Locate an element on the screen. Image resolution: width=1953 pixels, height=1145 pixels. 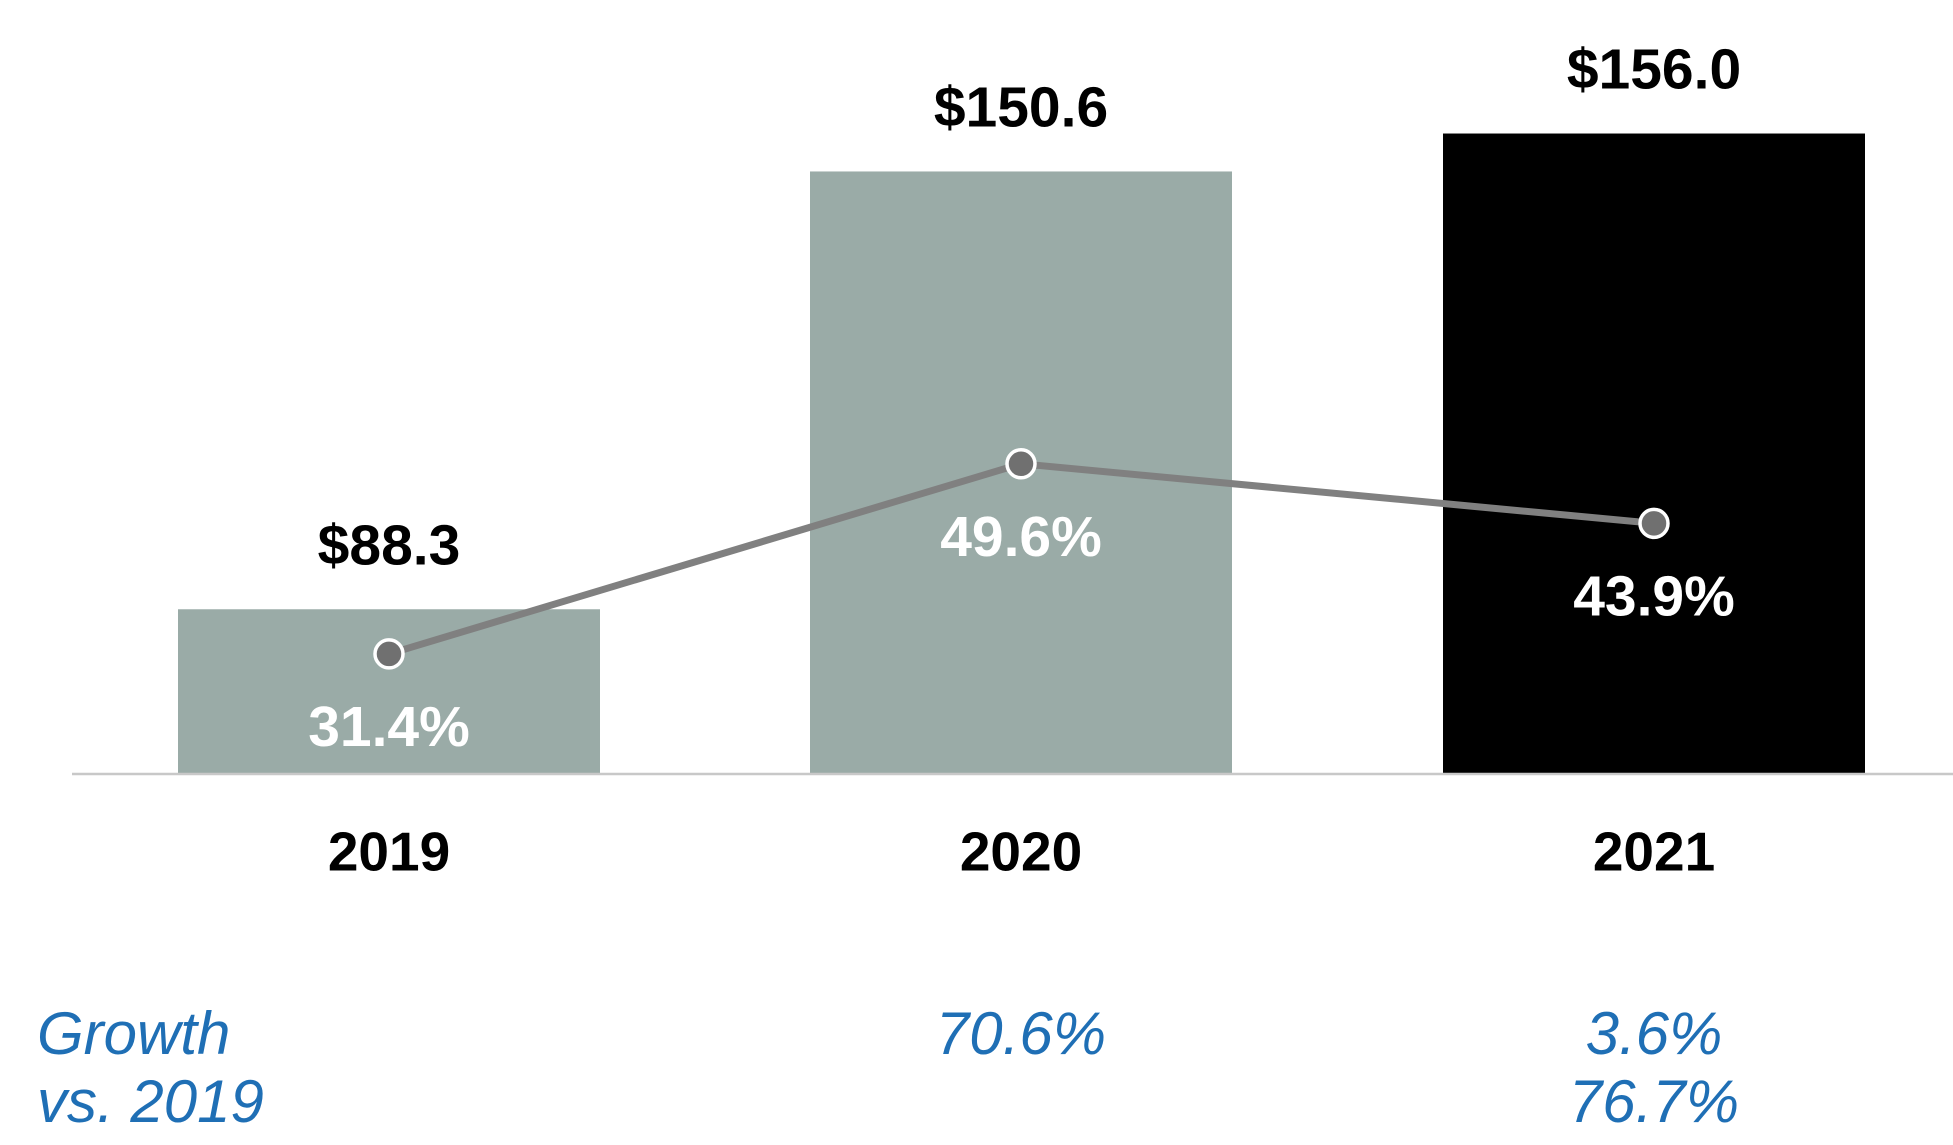
growth-value: 70.6% is located at coordinates (1021, 1033).